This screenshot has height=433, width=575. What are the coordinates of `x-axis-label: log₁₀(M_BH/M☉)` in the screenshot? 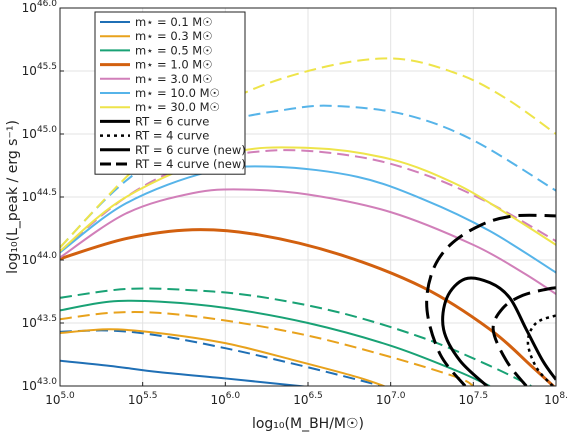 It's located at (308, 424).